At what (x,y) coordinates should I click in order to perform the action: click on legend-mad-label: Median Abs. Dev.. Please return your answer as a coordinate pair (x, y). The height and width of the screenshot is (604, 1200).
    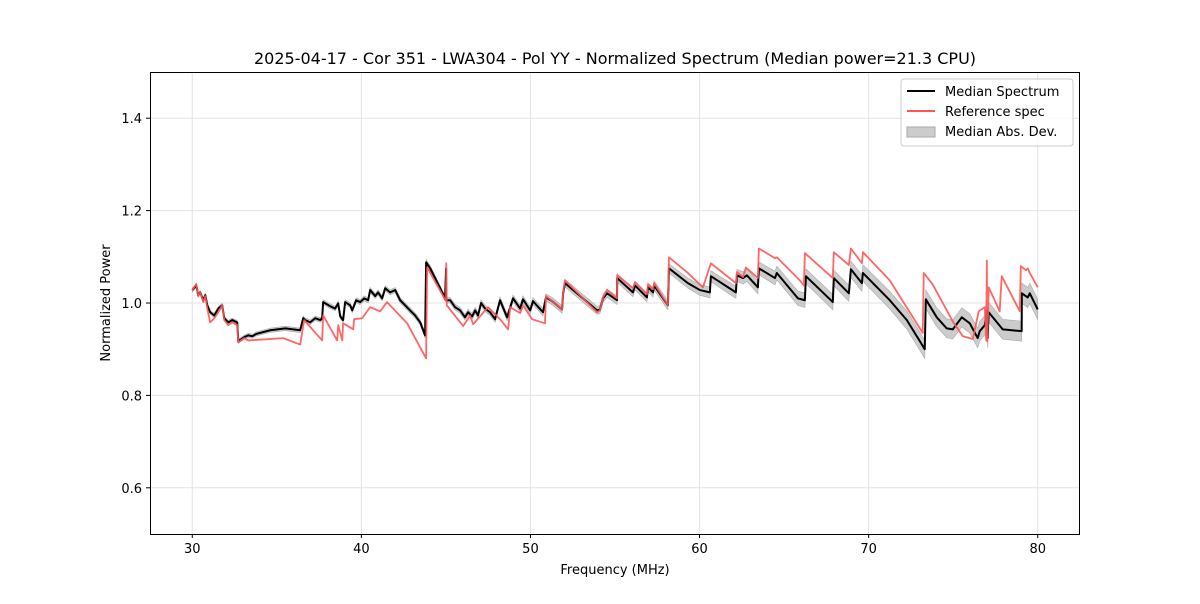
    Looking at the image, I should click on (1001, 132).